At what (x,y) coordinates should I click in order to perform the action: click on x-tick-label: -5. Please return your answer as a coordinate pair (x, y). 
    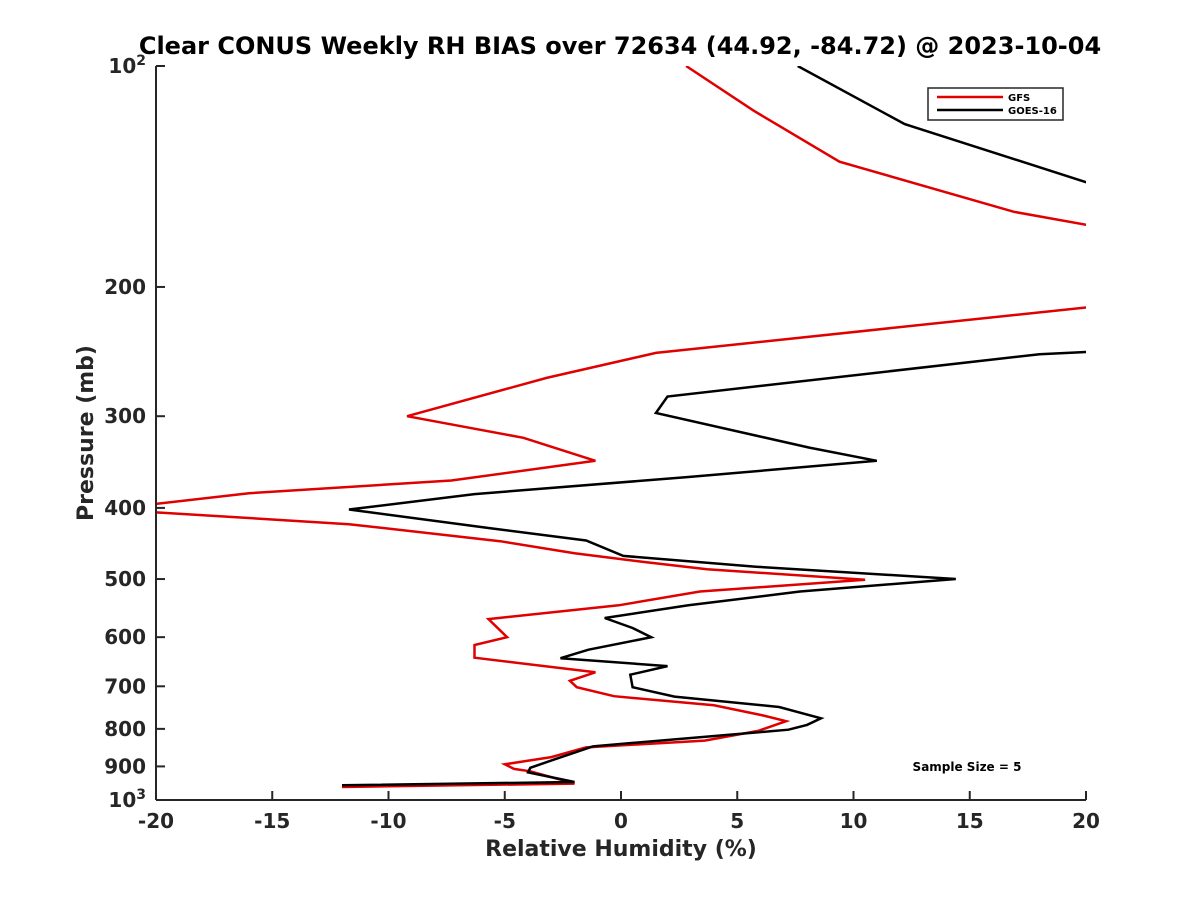
    Looking at the image, I should click on (505, 821).